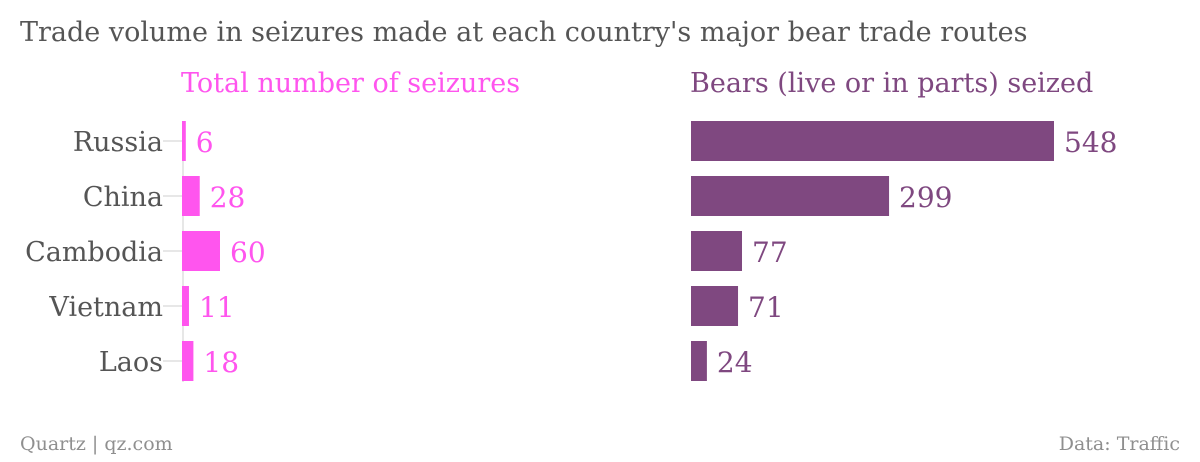  What do you see at coordinates (1090, 142) in the screenshot?
I see `bears-value-label: 548` at bounding box center [1090, 142].